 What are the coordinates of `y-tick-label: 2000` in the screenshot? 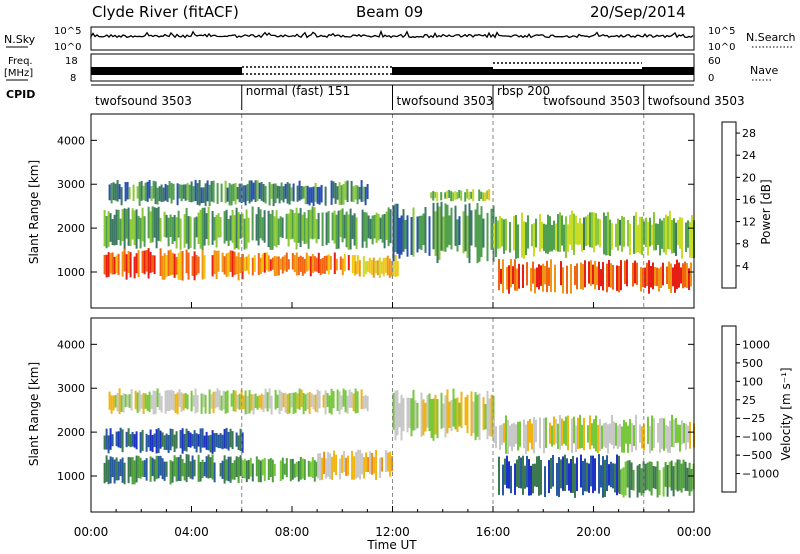 It's located at (71, 228).